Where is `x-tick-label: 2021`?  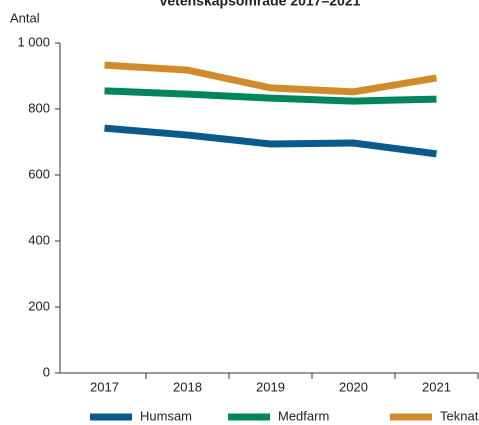 x-tick-label: 2021 is located at coordinates (436, 386).